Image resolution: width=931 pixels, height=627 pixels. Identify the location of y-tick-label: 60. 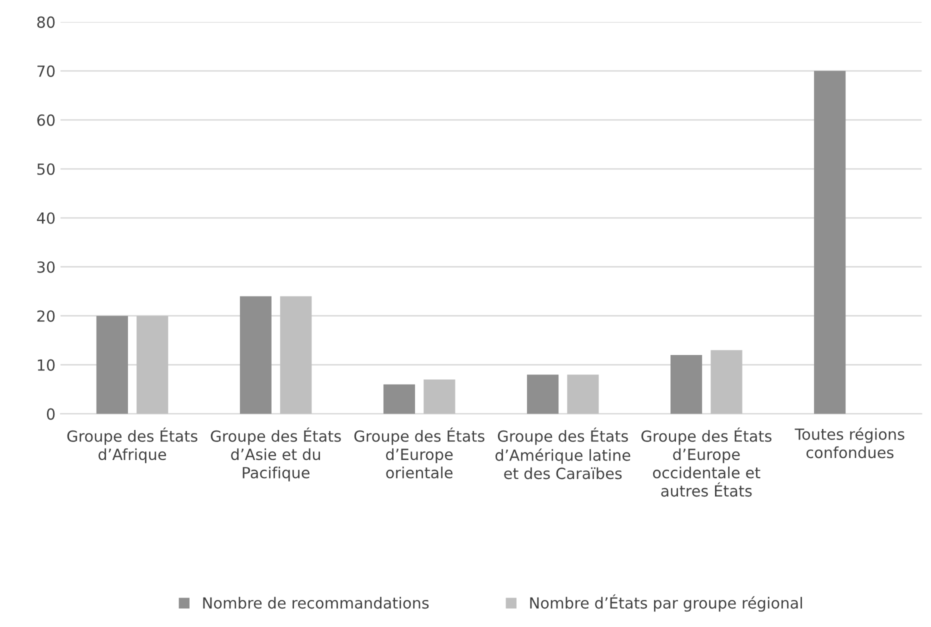
(46, 120).